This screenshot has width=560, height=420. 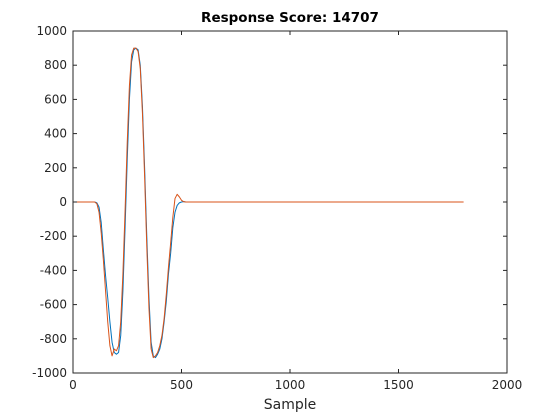 I want to click on y-tick-label: 800, so click(x=55, y=65).